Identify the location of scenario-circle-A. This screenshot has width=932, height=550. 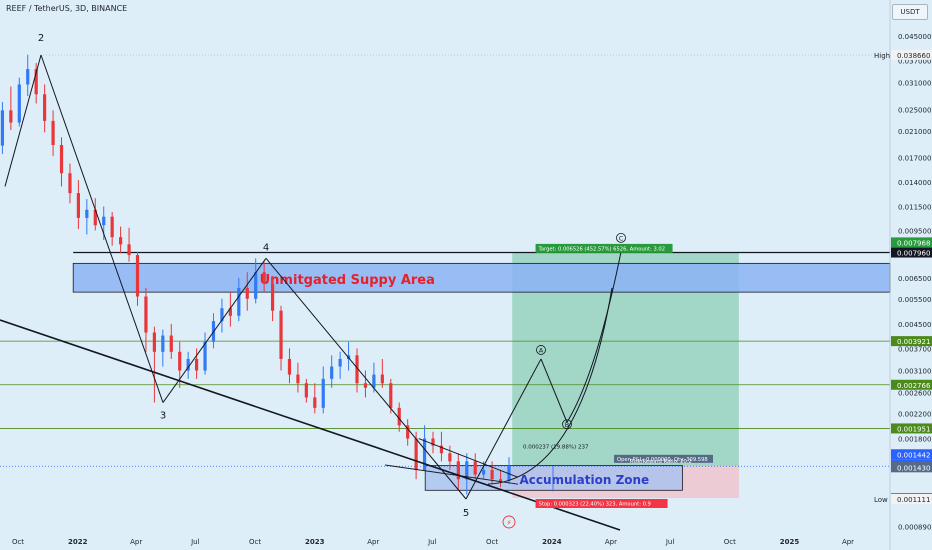
(541, 350).